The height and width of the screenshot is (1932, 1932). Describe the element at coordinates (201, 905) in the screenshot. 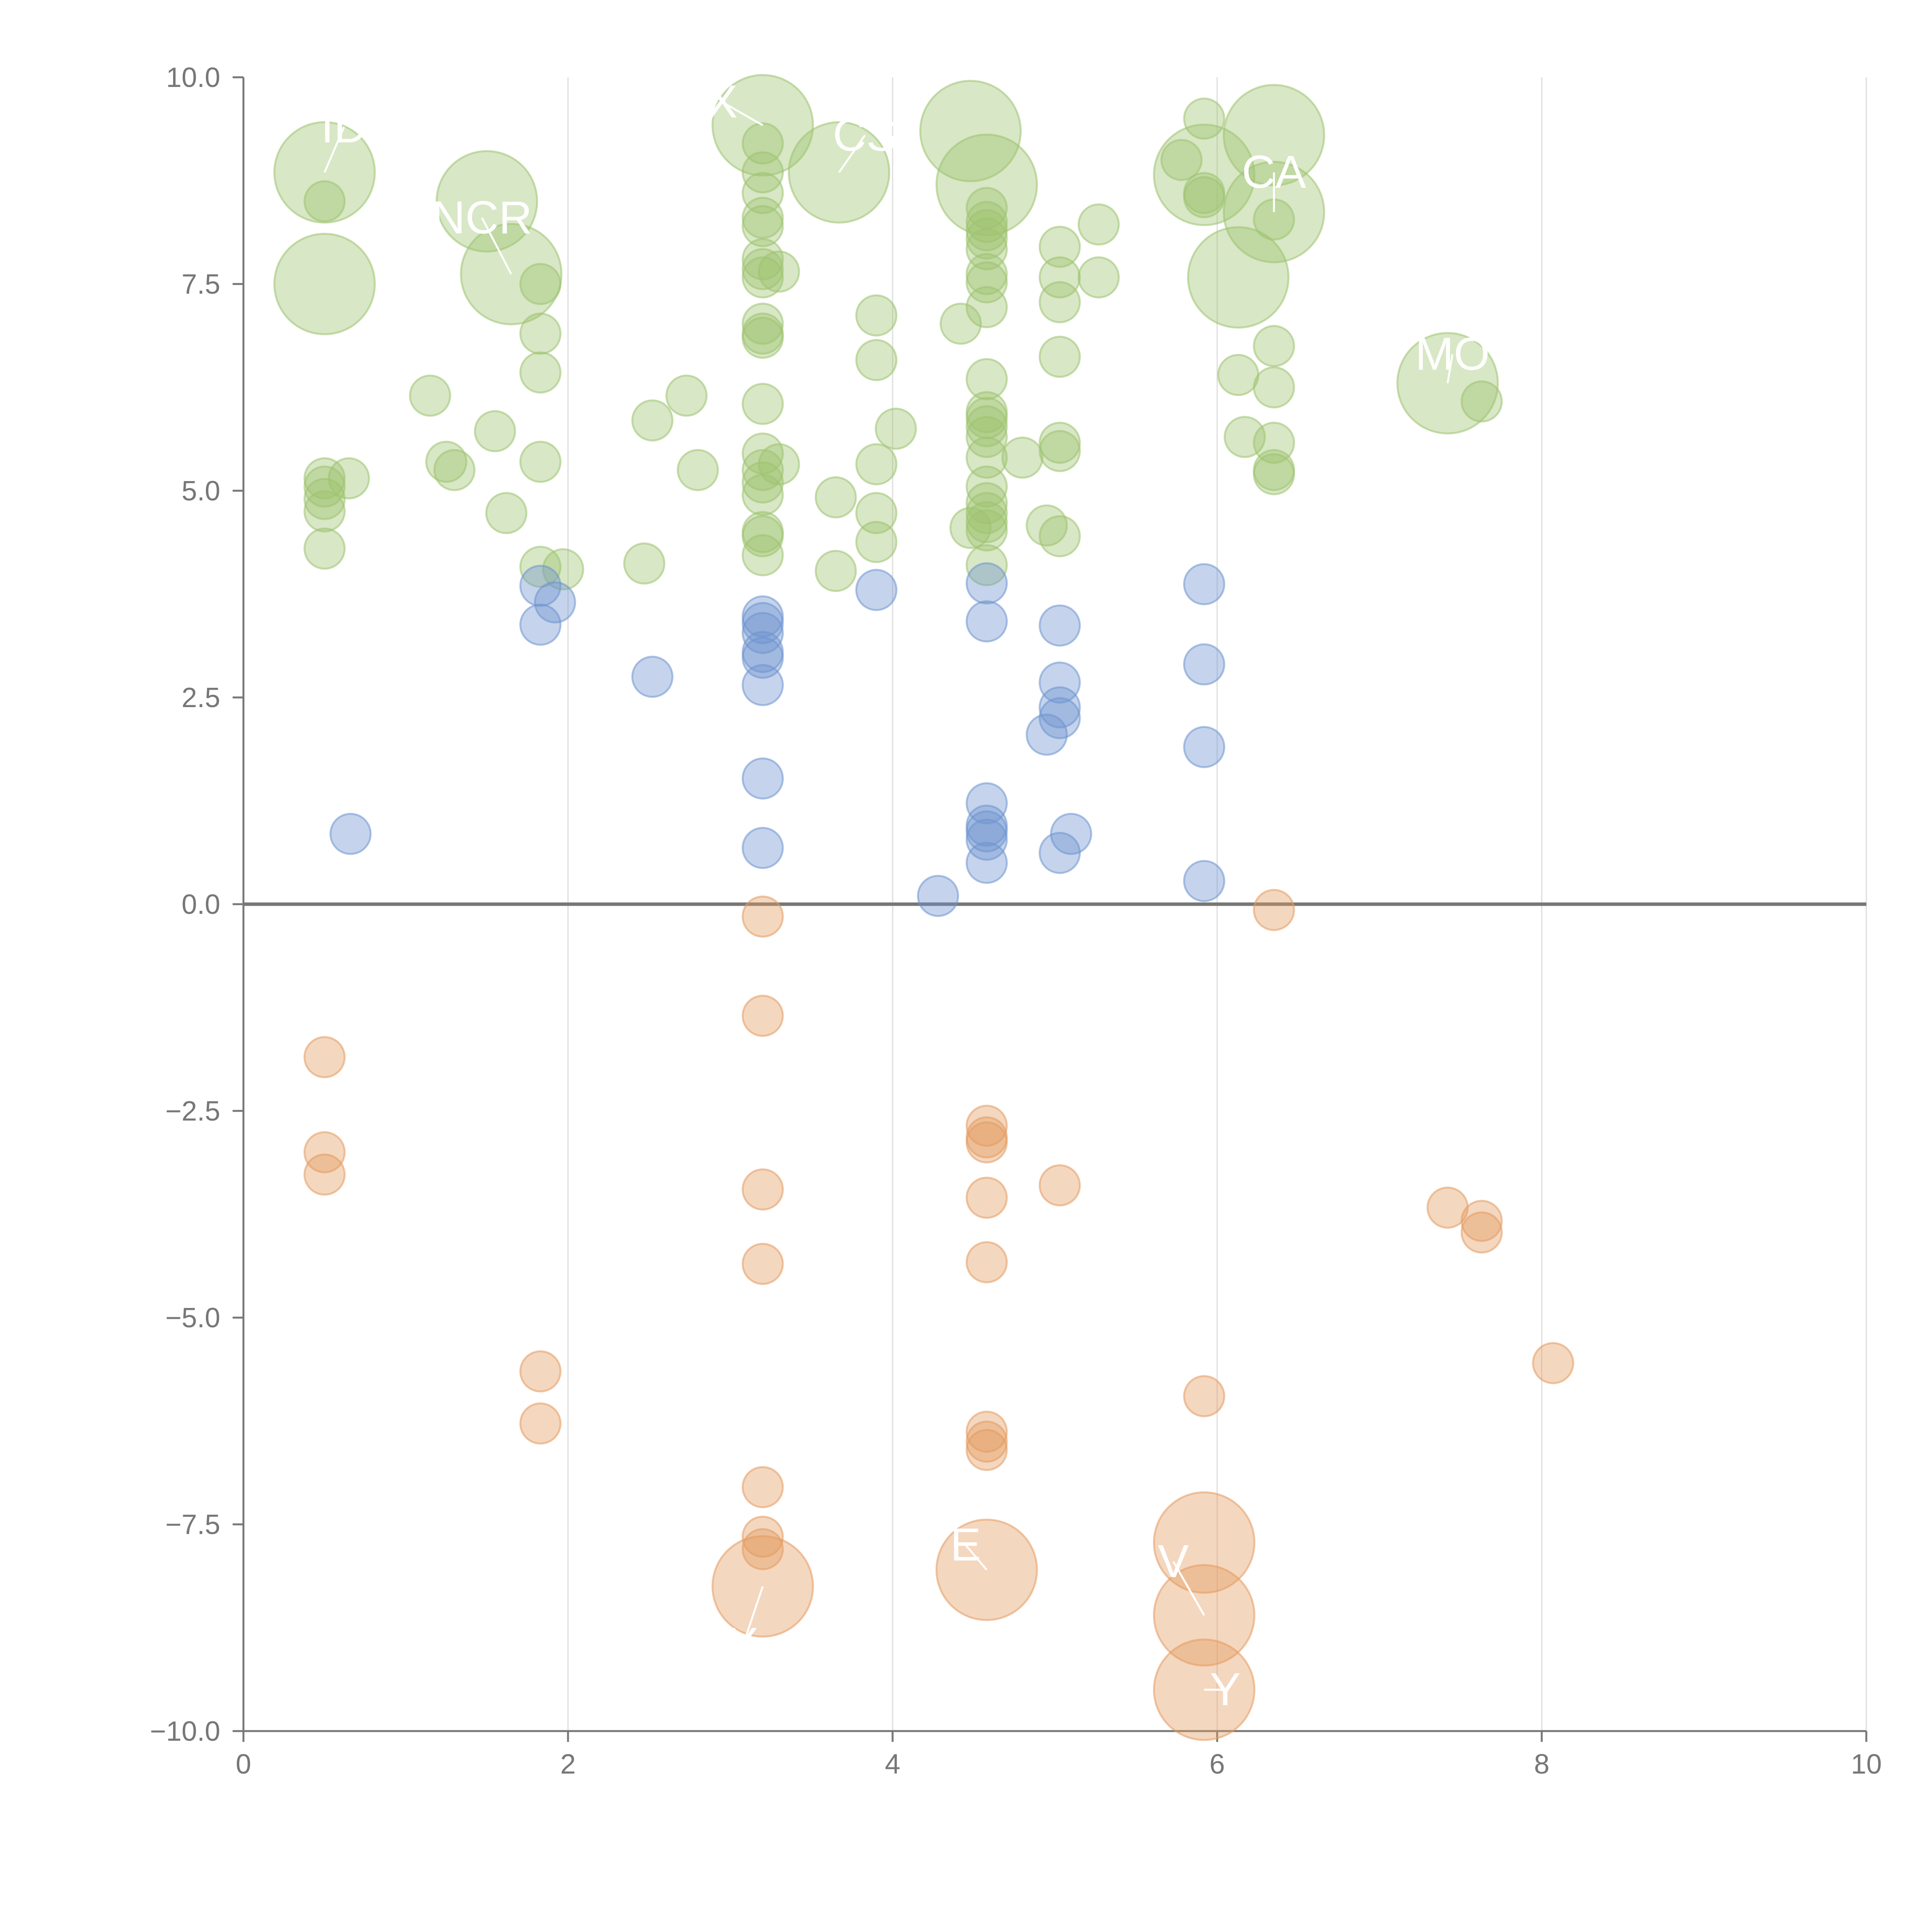

I see `y-tick-label: 0.0` at that location.